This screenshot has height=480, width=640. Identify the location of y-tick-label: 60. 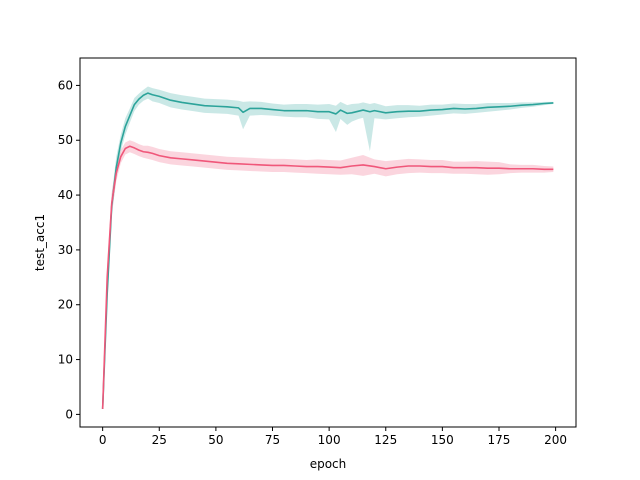
(65, 85).